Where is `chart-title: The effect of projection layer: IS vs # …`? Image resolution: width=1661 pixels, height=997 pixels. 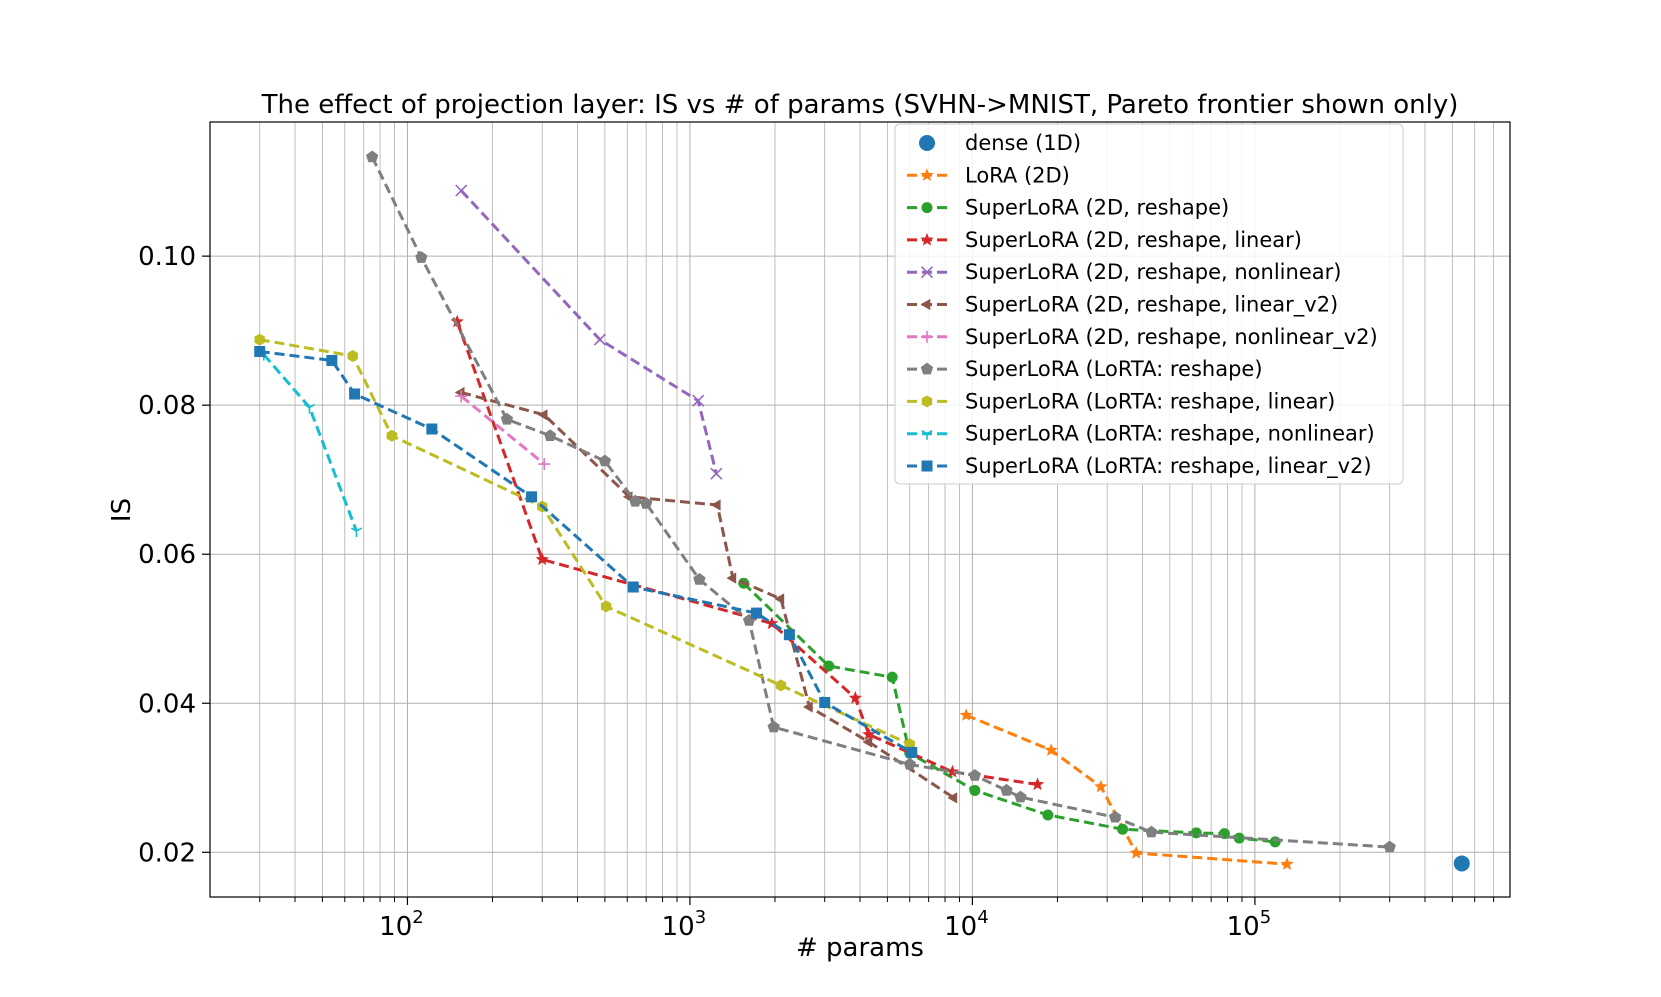
chart-title: The effect of projection layer: IS vs # … is located at coordinates (860, 105).